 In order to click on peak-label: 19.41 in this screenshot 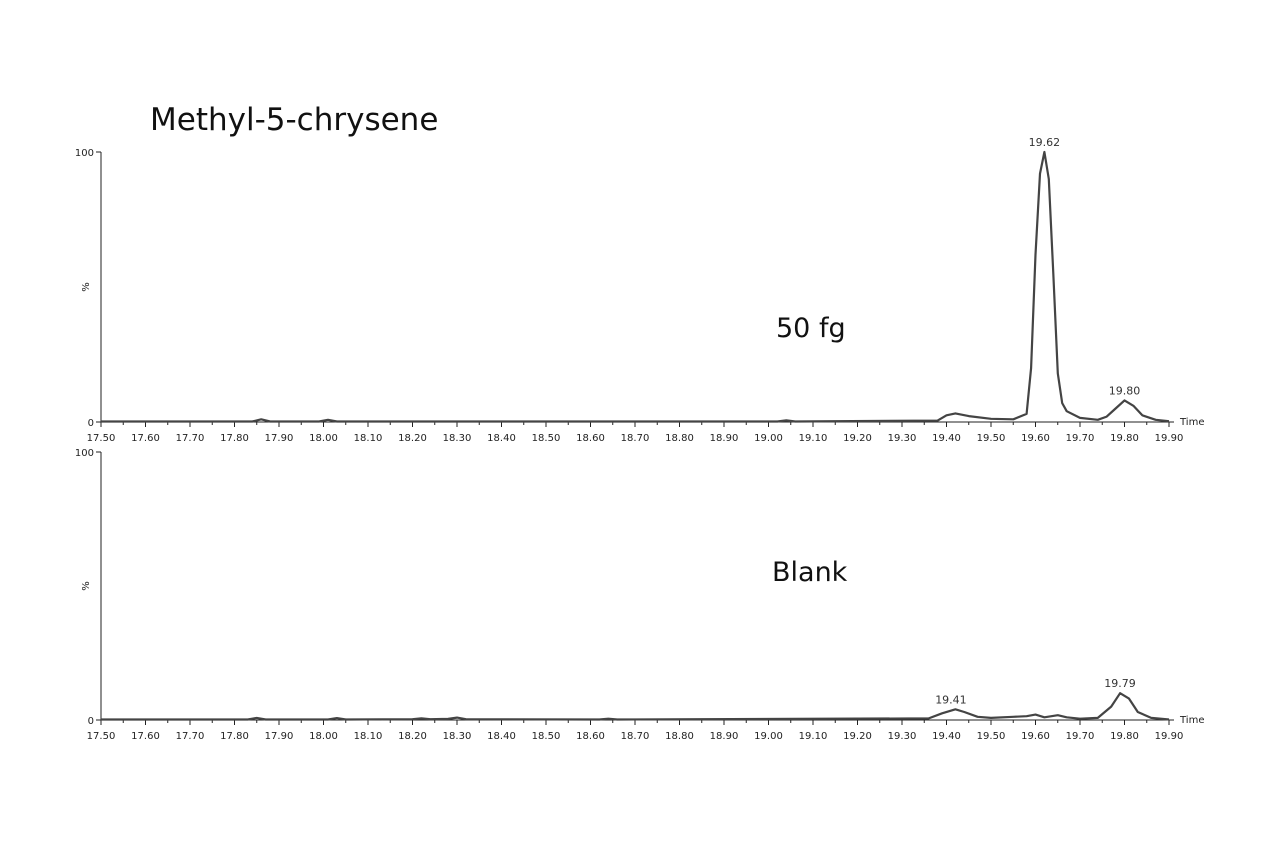, I will do `click(951, 699)`.